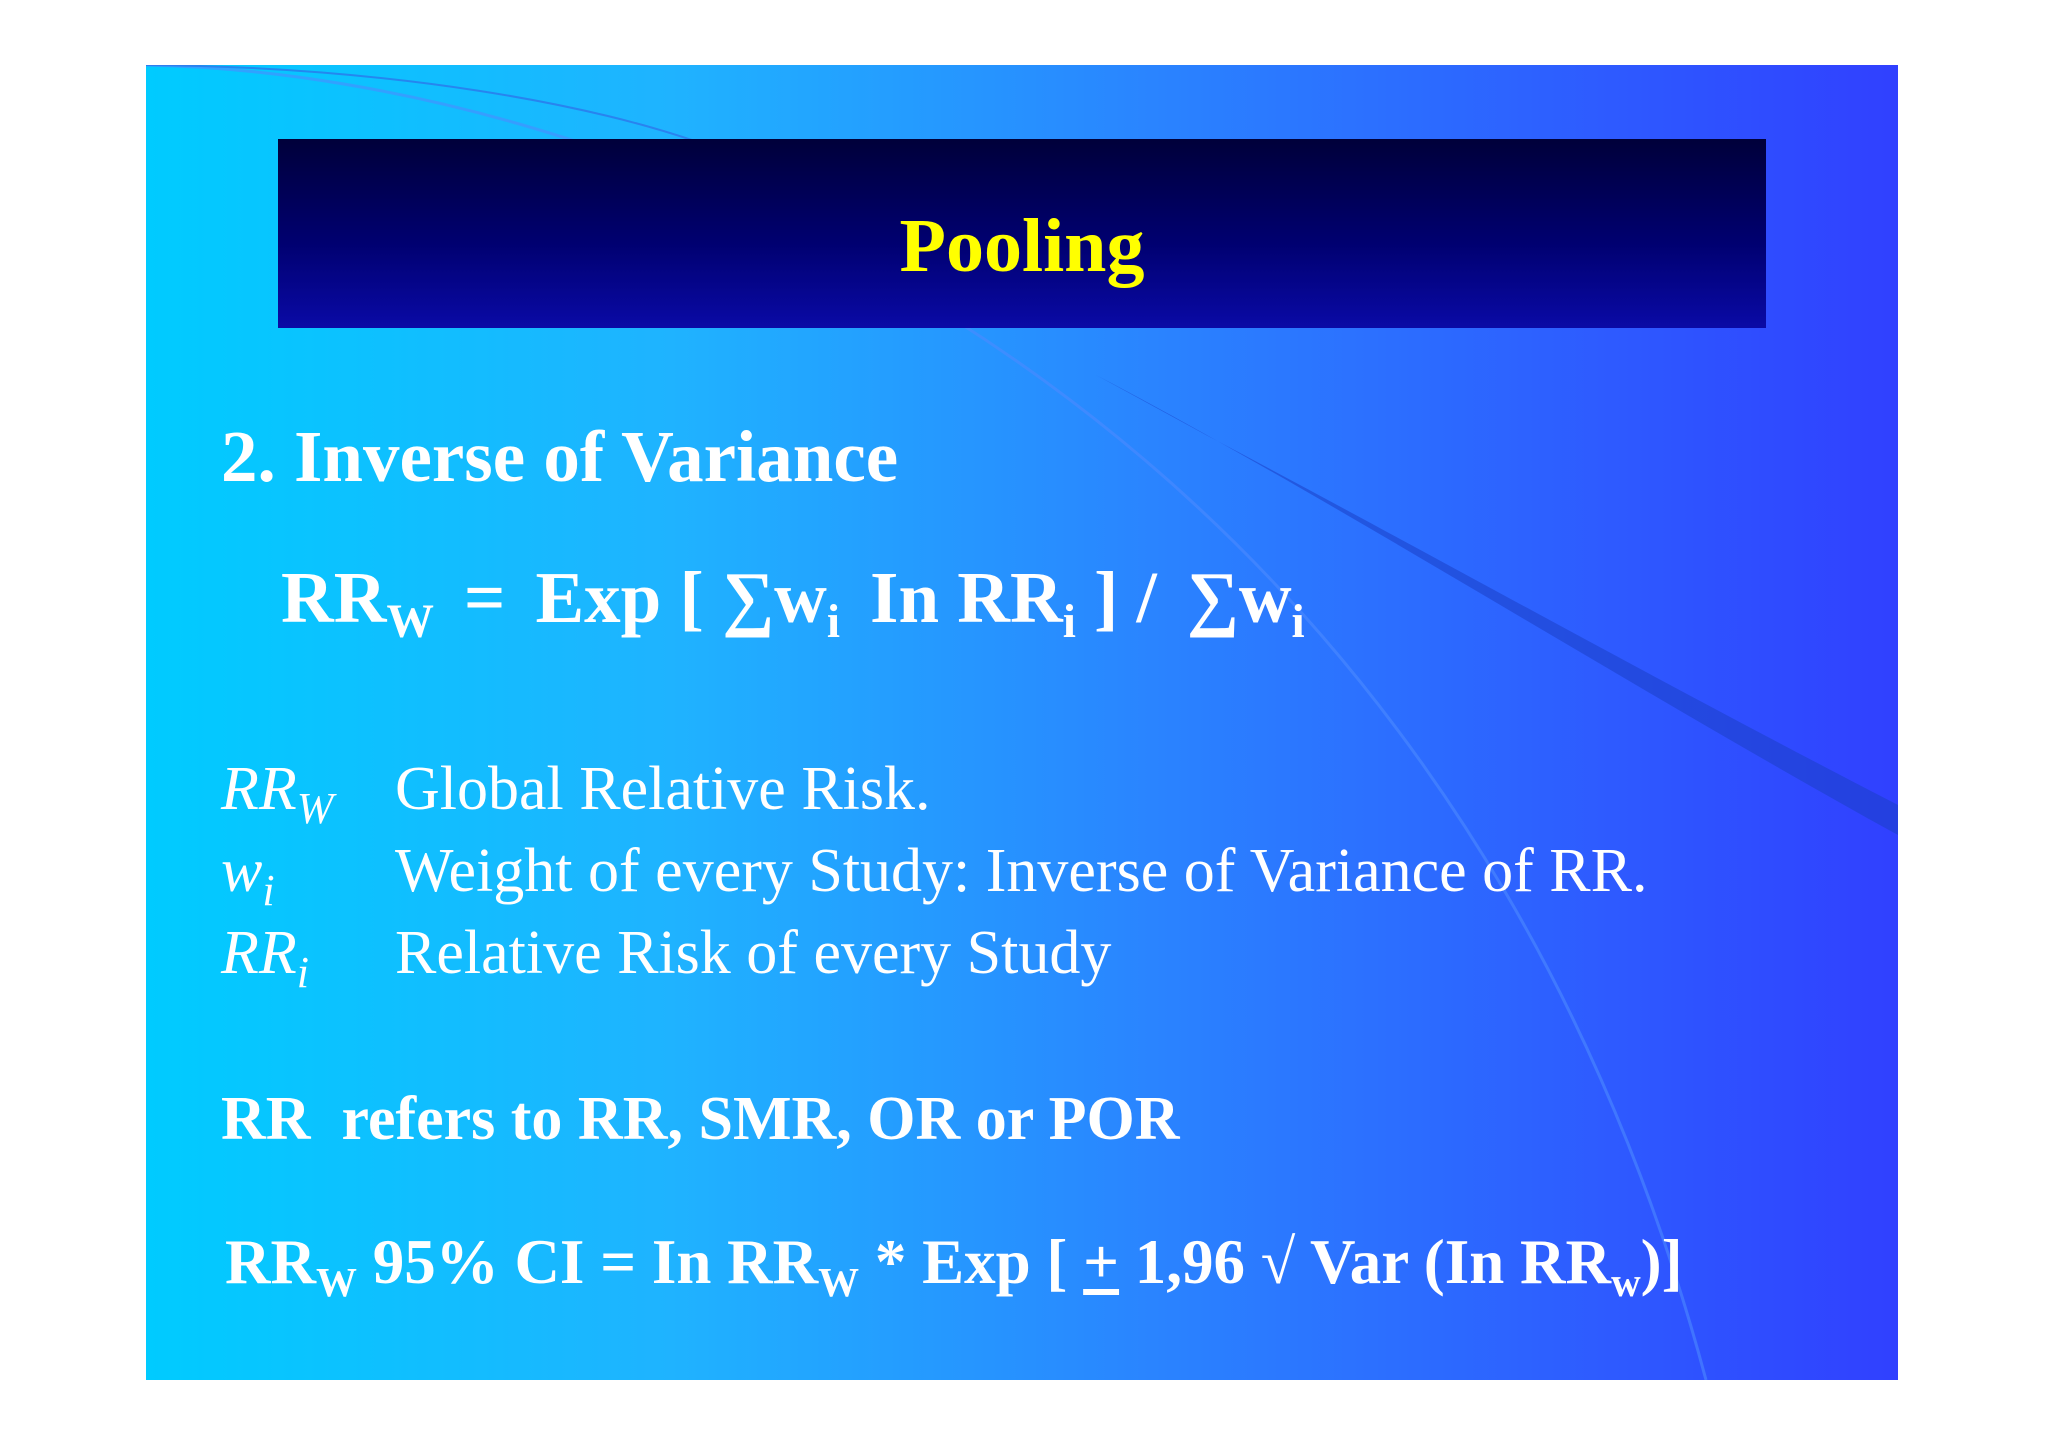 The width and height of the screenshot is (2048, 1448). Describe the element at coordinates (839, 1283) in the screenshot. I see `ci-ln-subscript: W` at that location.